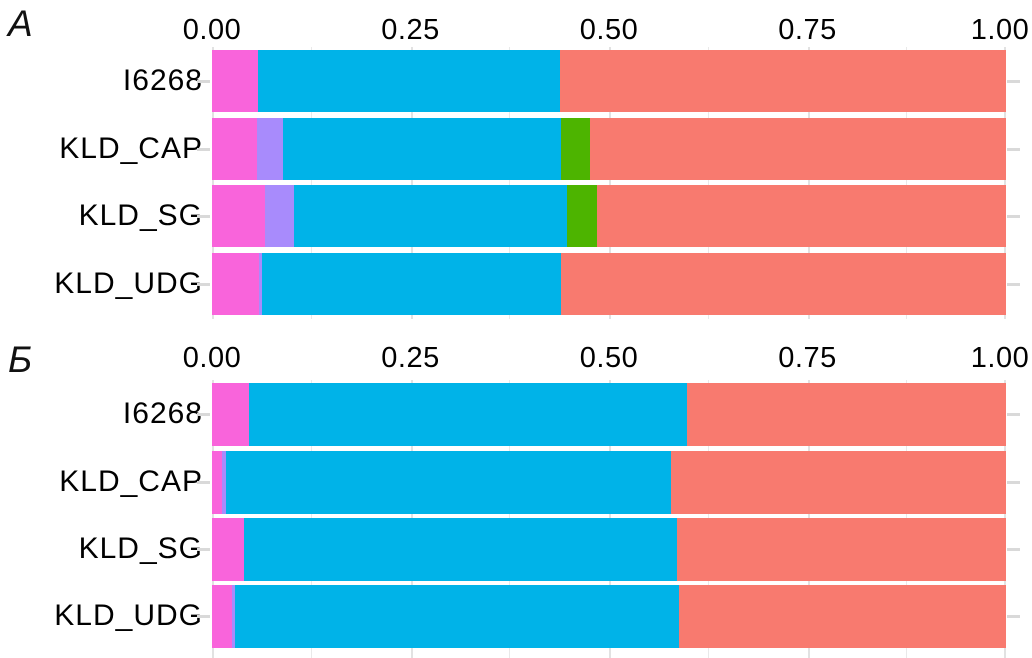 The width and height of the screenshot is (1032, 658). Describe the element at coordinates (20, 359) in the screenshot. I see `panel-letter: Б` at that location.